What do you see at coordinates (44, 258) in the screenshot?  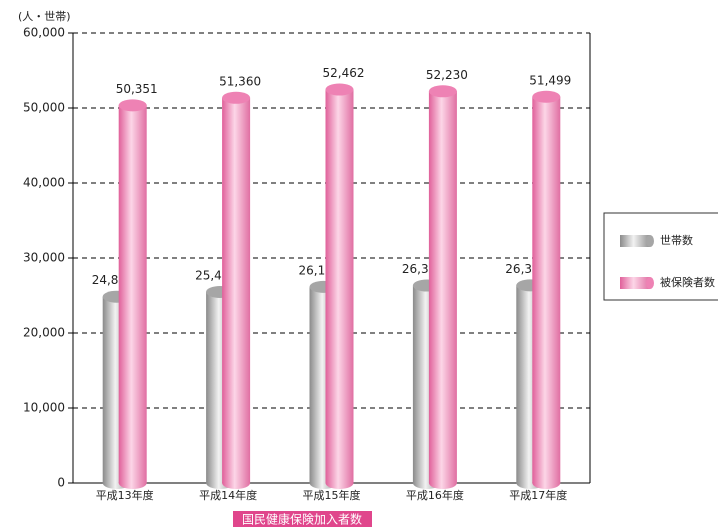 I see `y-tick-label: 30,000` at bounding box center [44, 258].